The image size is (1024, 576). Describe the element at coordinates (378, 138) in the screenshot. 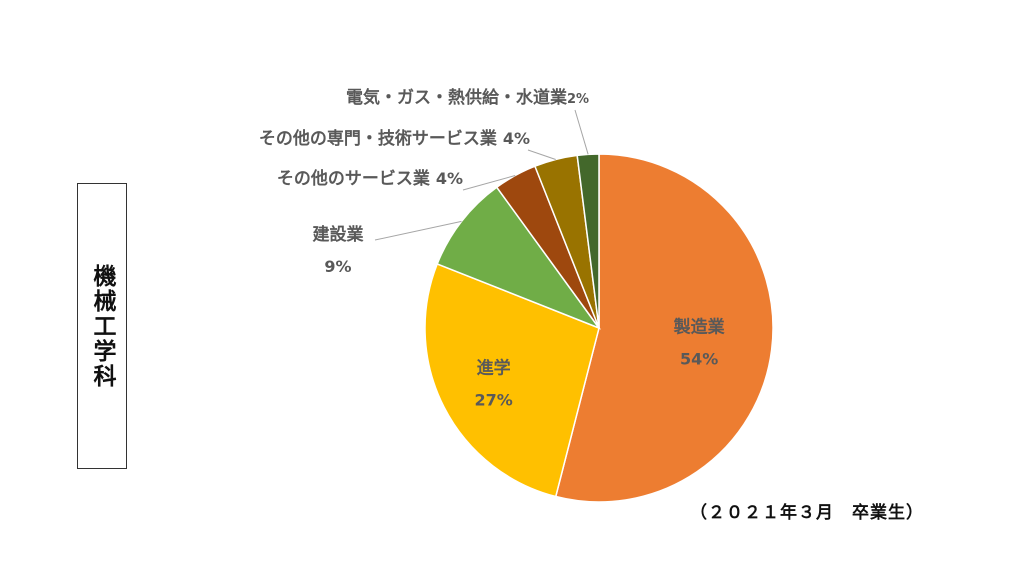

I see `slice-label-text: その他の専門・技術サービス業` at that location.